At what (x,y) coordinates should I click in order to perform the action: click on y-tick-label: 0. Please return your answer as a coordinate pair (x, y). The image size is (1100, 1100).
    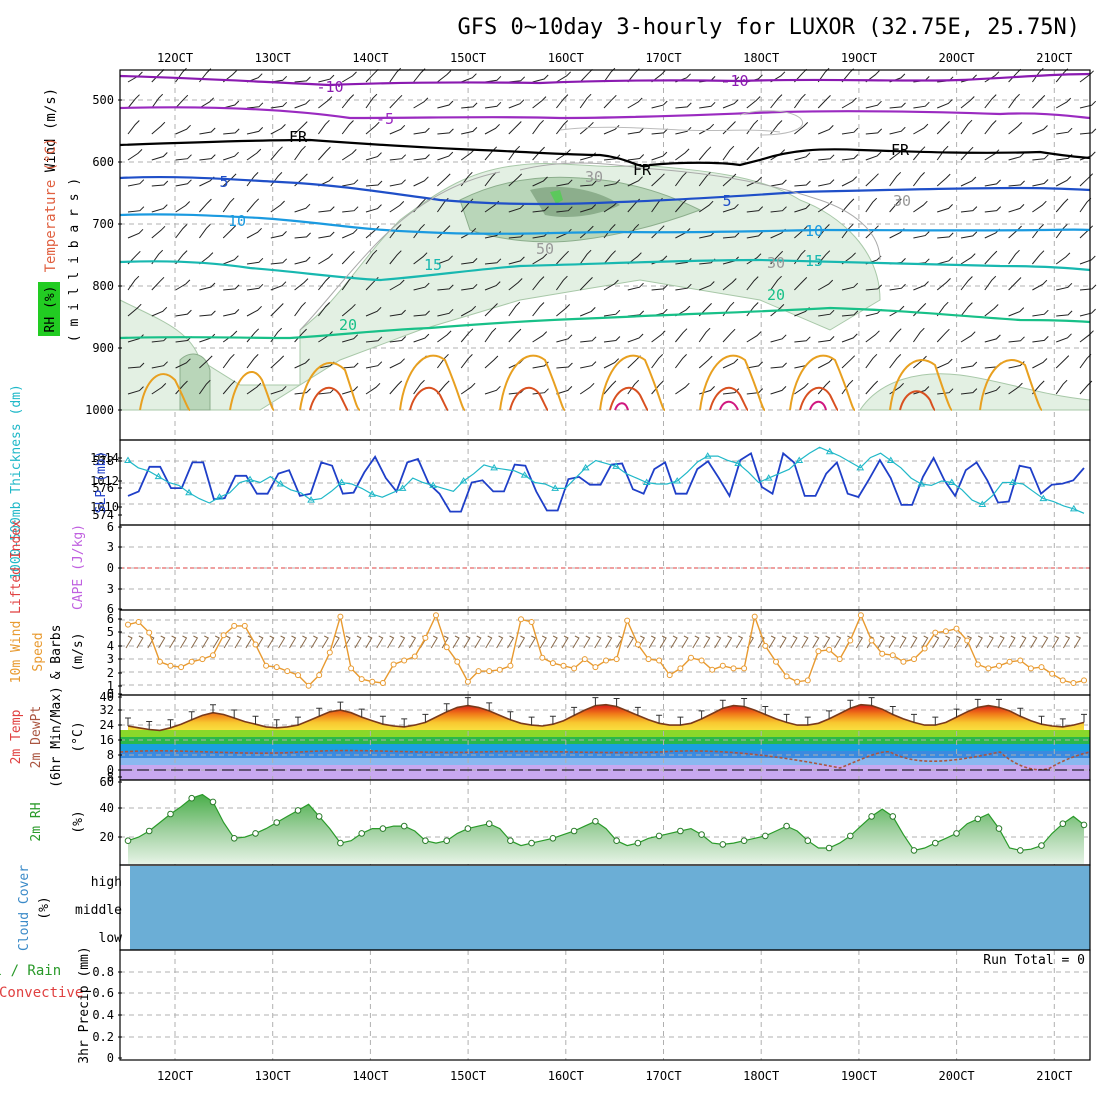
    Looking at the image, I should click on (110, 770).